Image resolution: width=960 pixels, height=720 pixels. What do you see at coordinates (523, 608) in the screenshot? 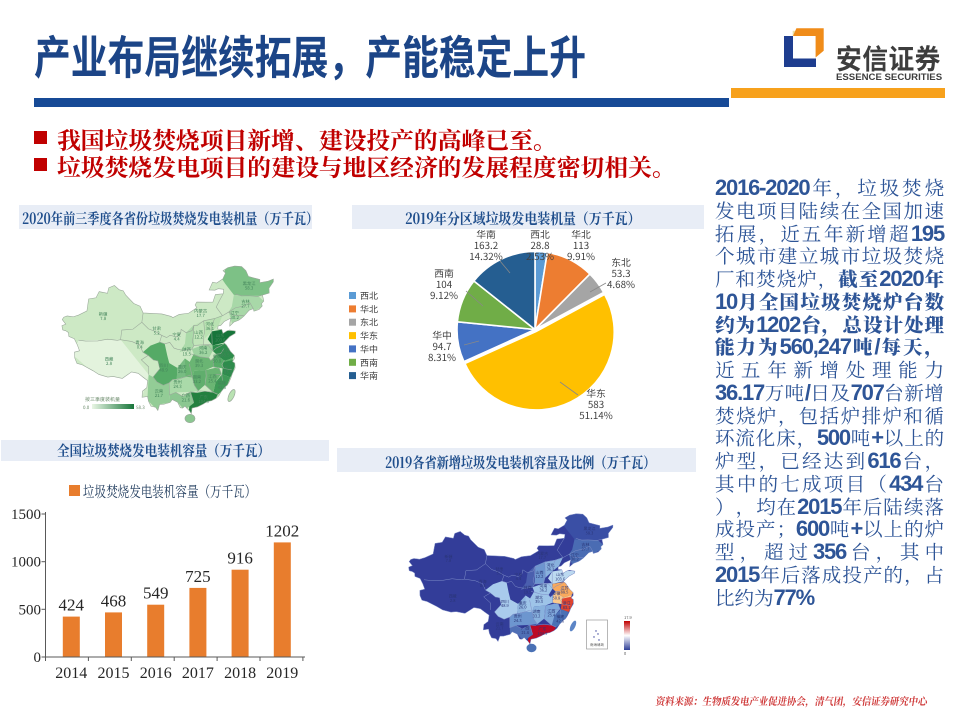
I see `svg-text: 26.0` at bounding box center [523, 608].